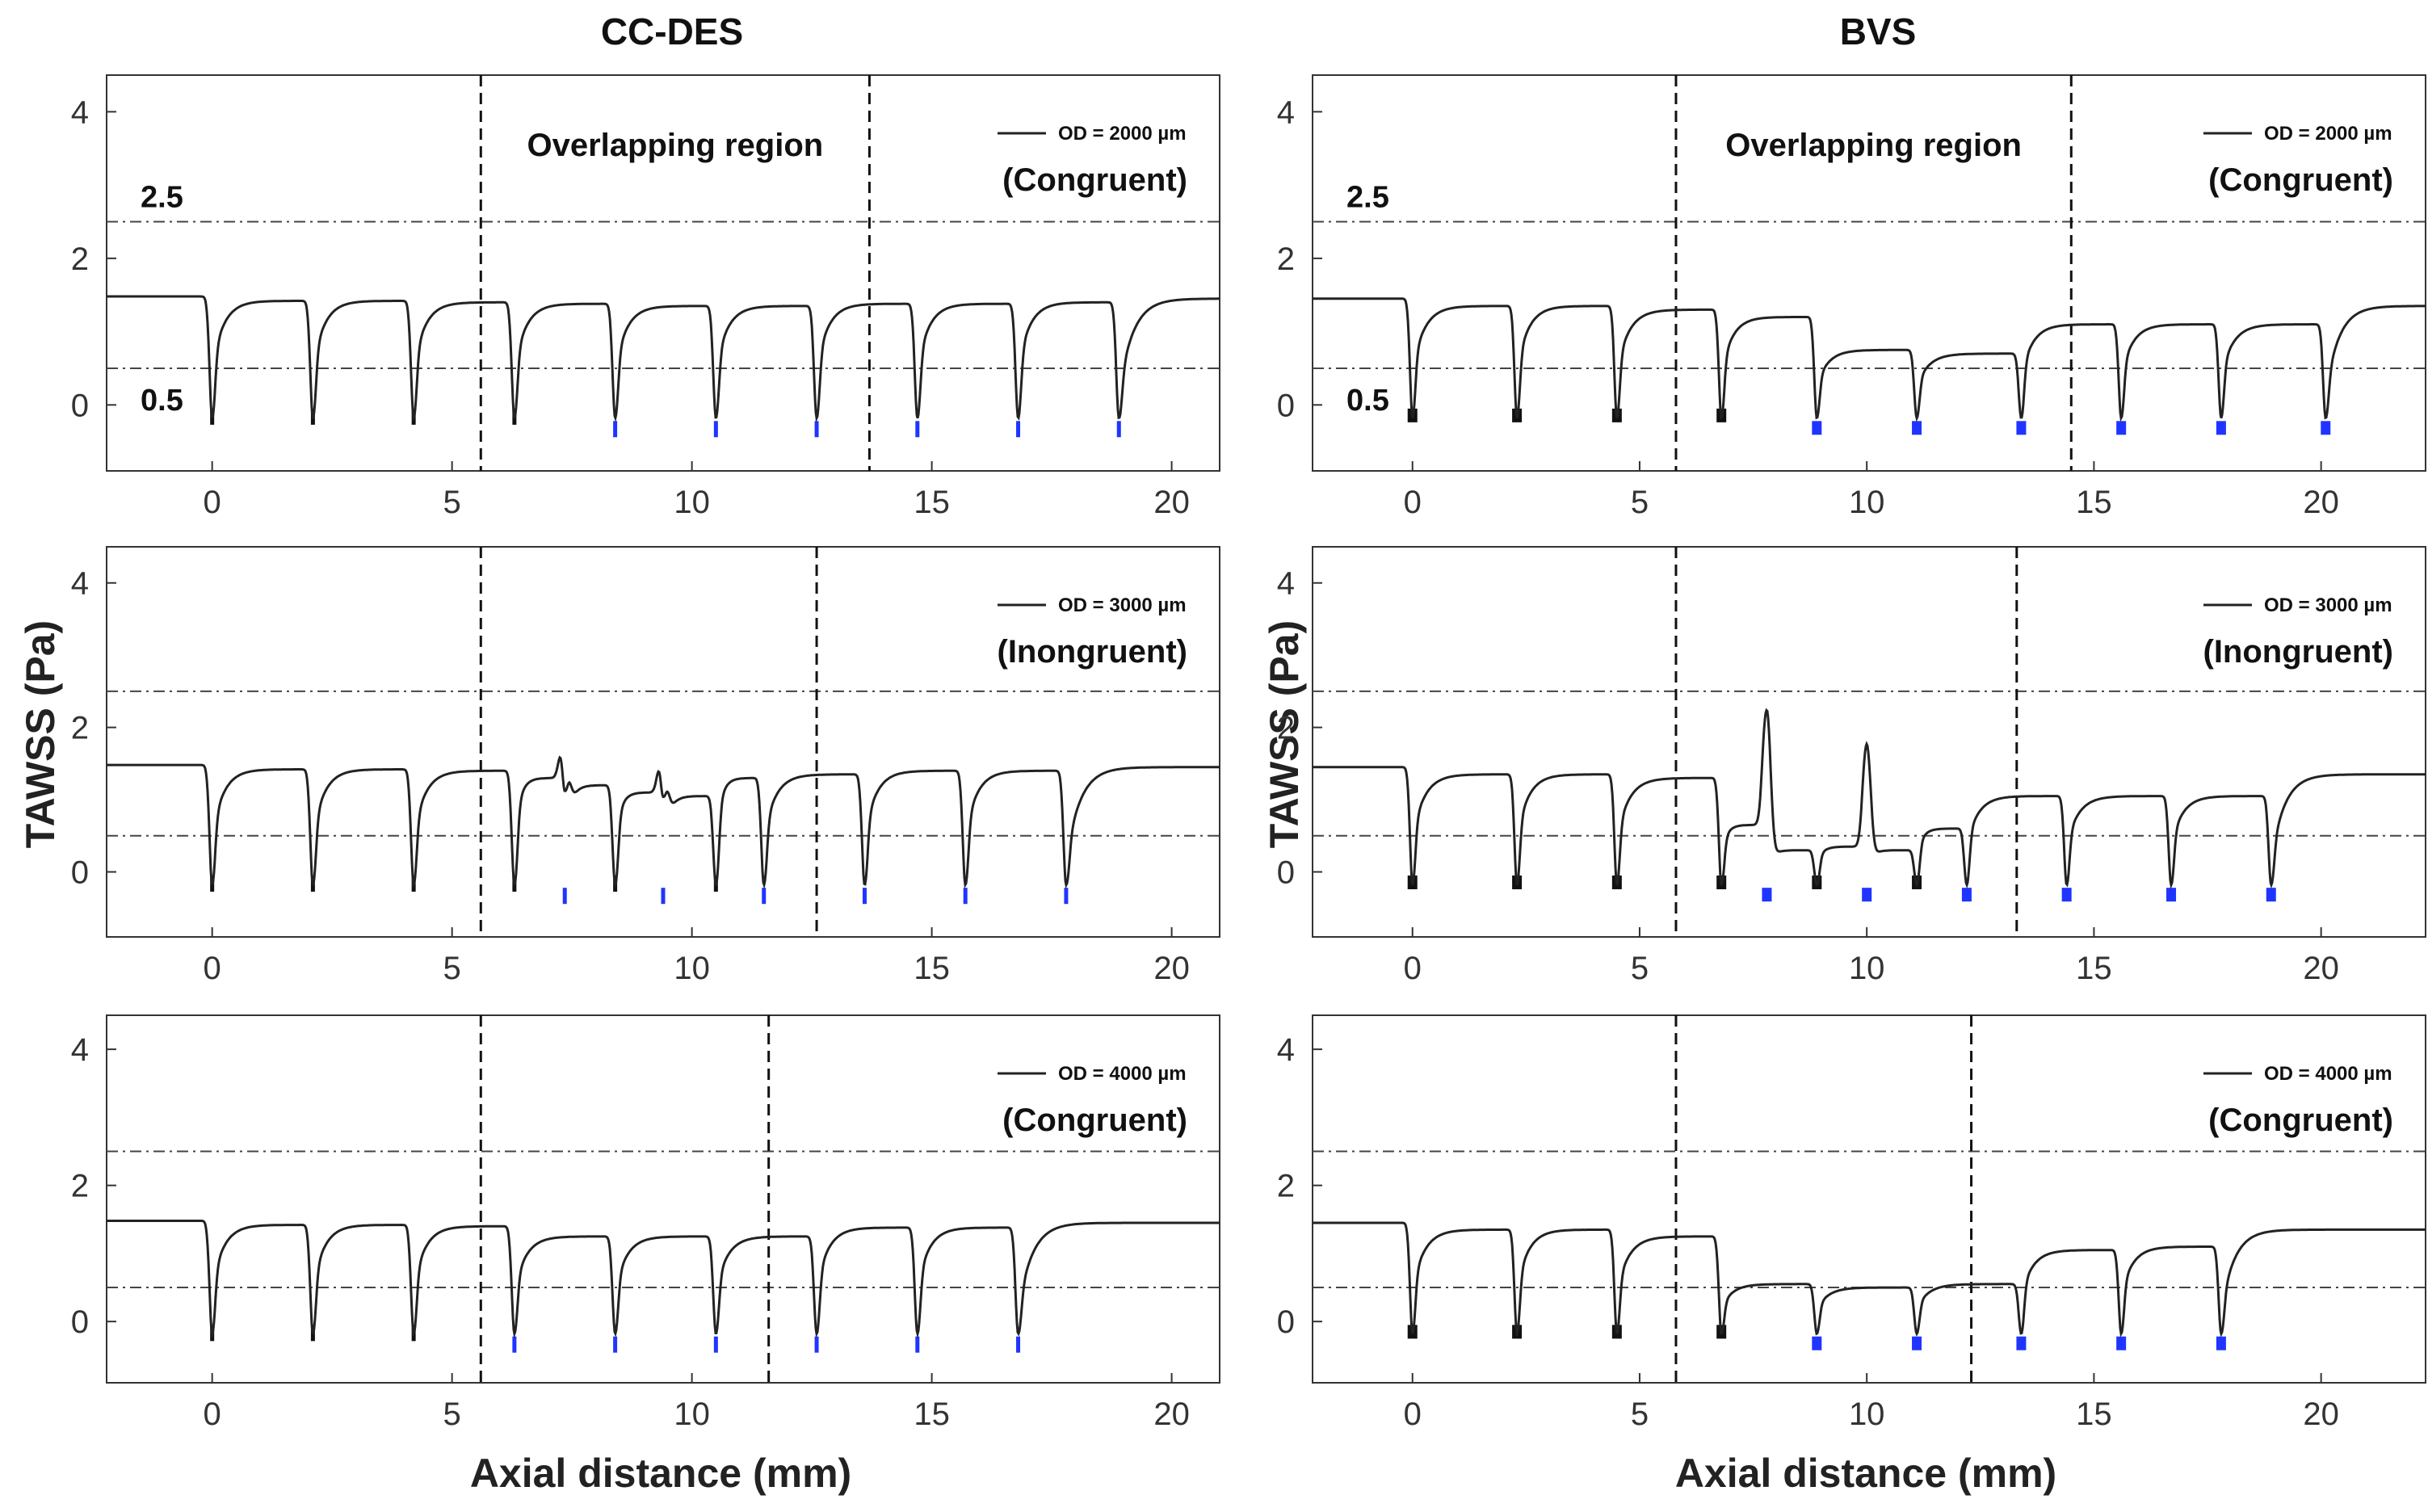 The height and width of the screenshot is (1512, 2428). Describe the element at coordinates (1865, 1474) in the screenshot. I see `x-axis-label-right: Axial distance (mm)` at that location.